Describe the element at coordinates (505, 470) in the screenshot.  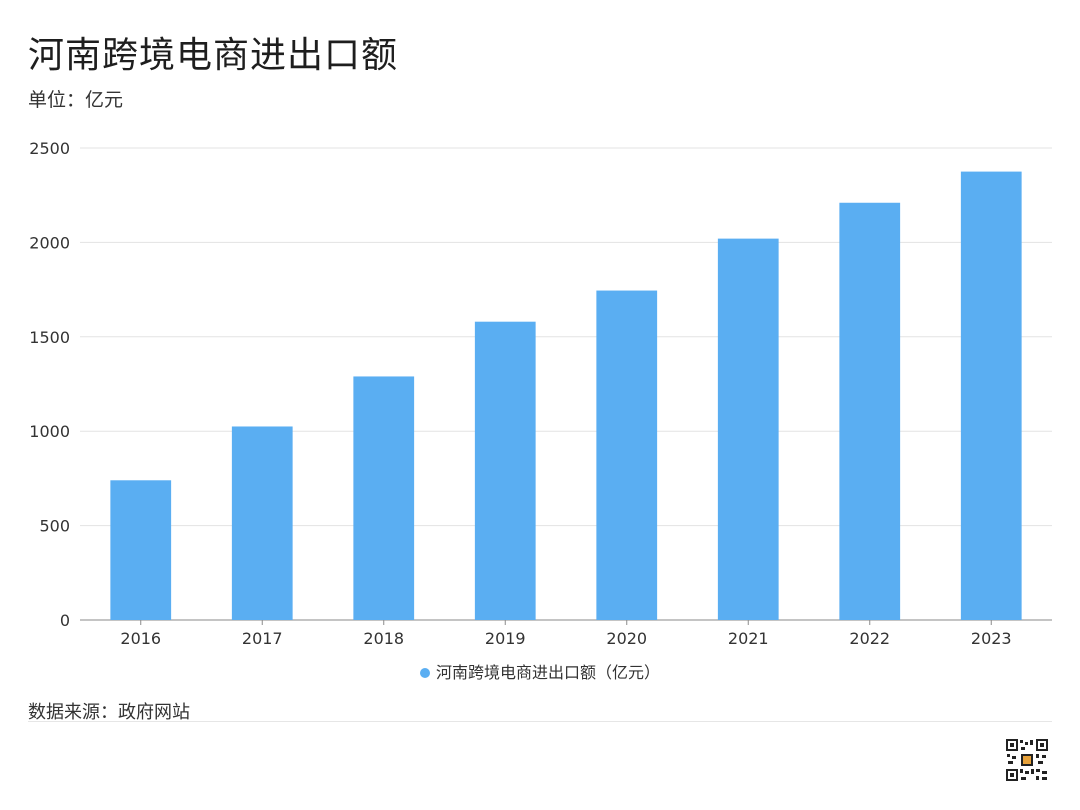
I see `bar-2019` at that location.